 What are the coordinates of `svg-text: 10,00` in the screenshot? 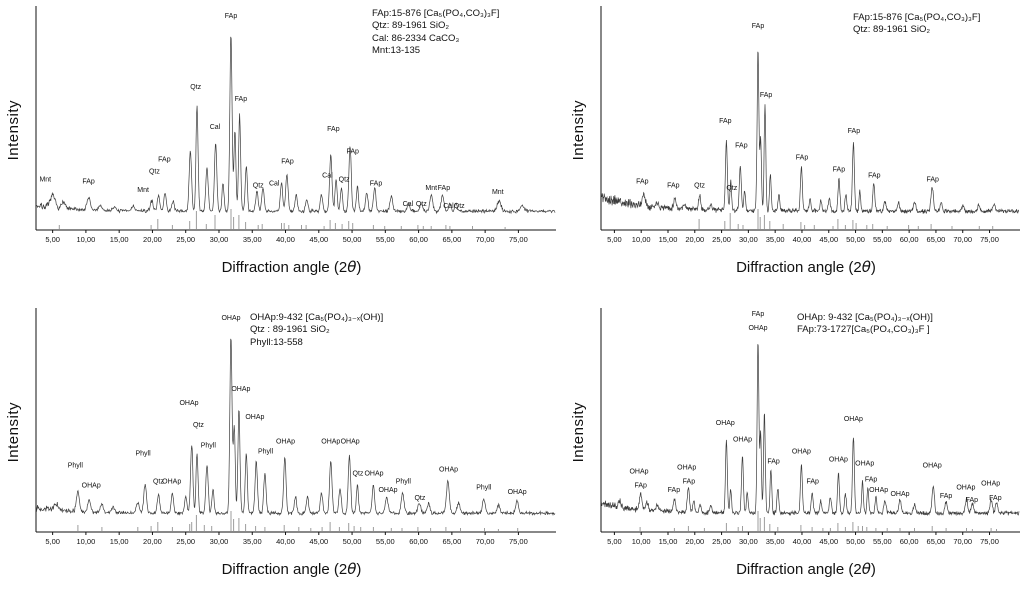 It's located at (86, 239).